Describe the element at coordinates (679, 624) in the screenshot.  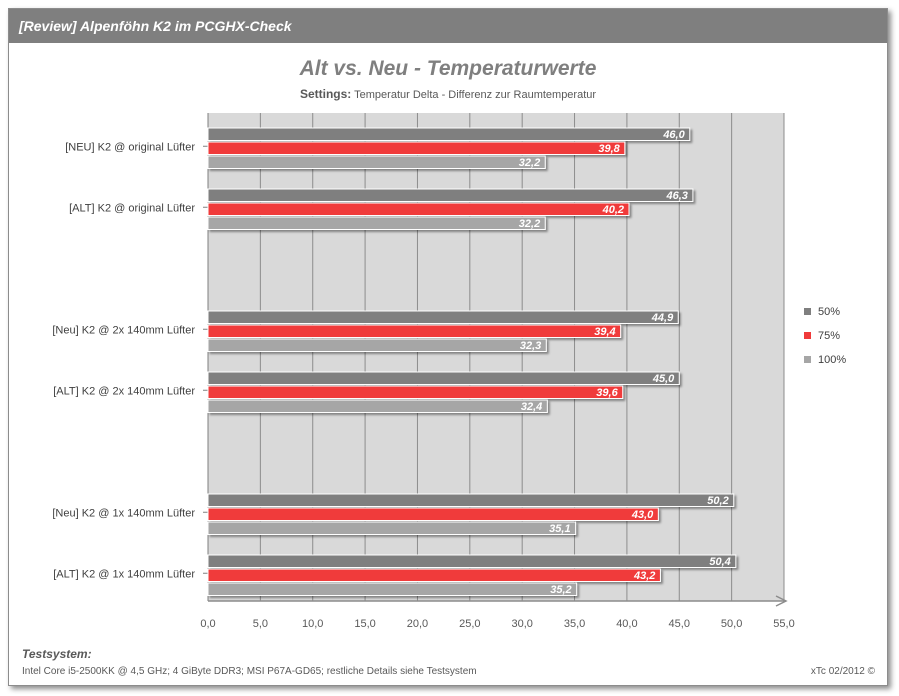
I see `x-tick-label: 45,0` at that location.